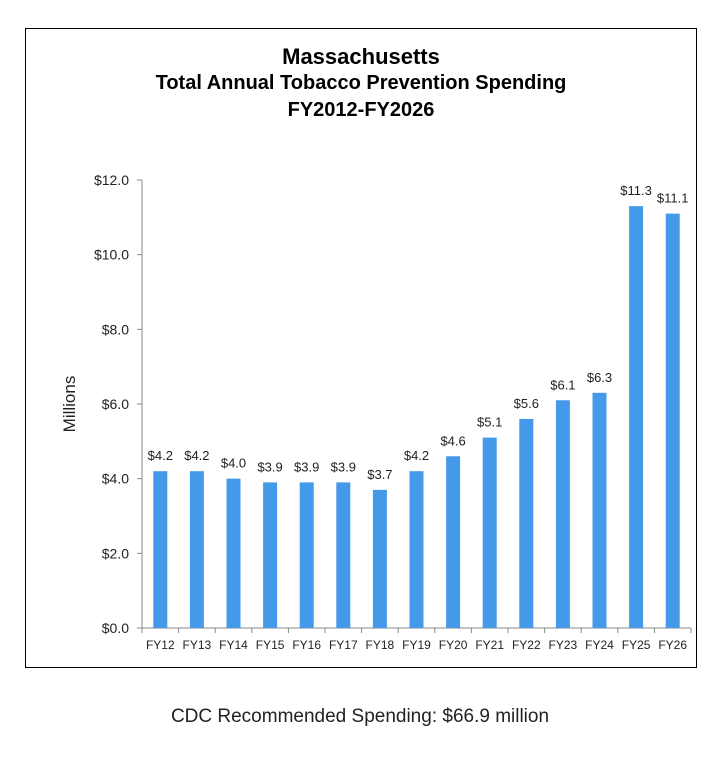 This screenshot has width=720, height=761. I want to click on x-tick-label-fy22: FY22, so click(526, 645).